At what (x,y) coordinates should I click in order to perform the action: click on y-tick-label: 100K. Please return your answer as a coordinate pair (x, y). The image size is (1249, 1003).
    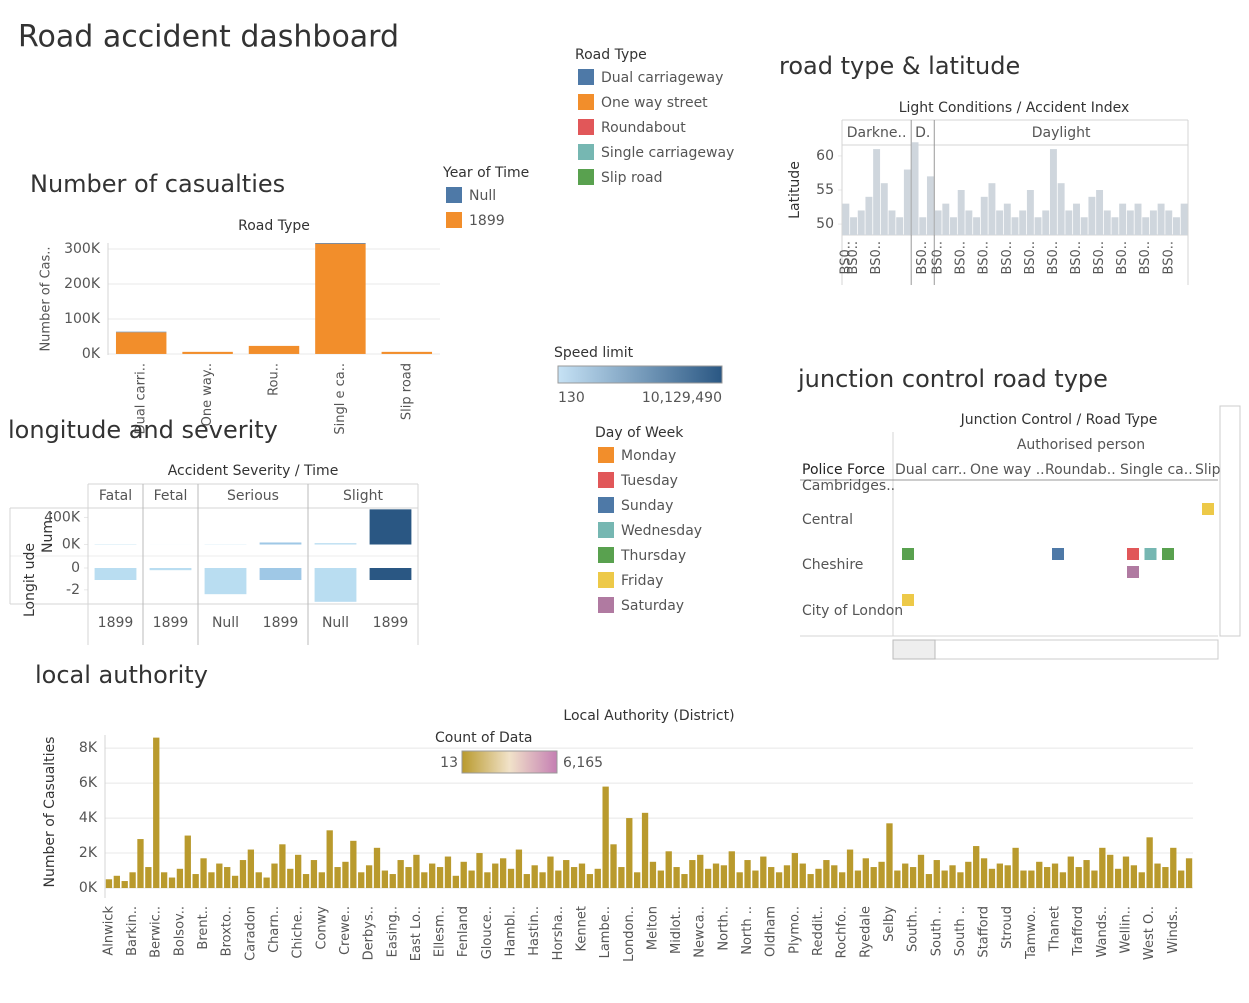
    Looking at the image, I should click on (82, 319).